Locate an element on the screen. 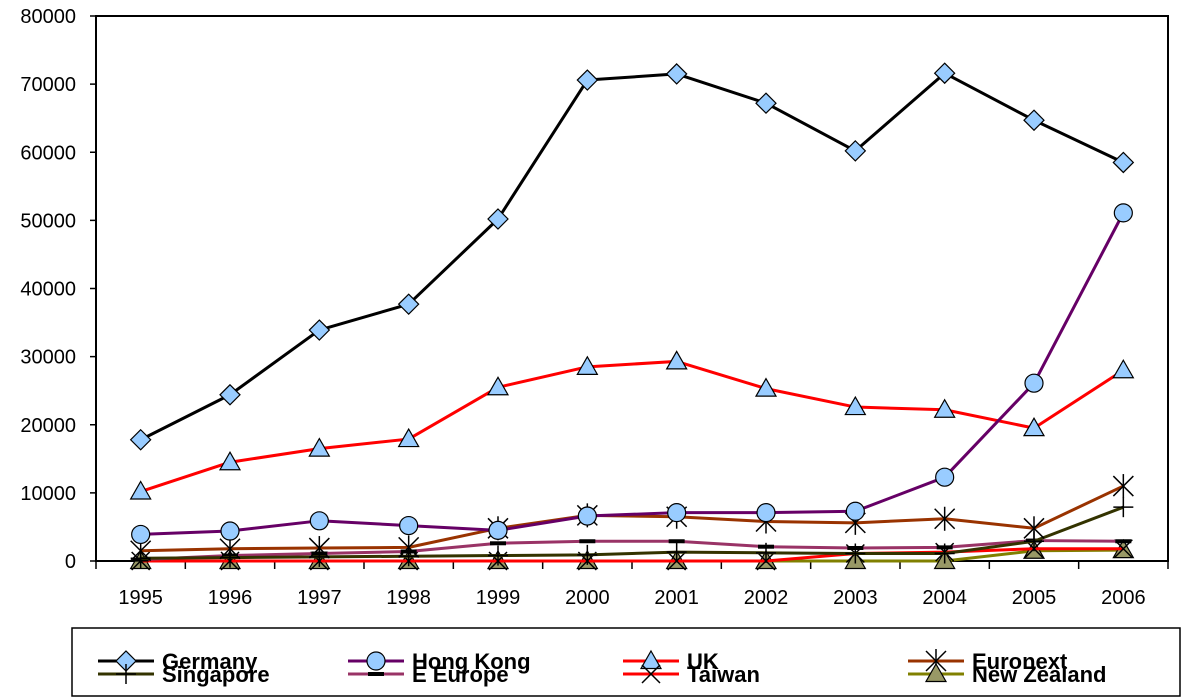  series-euronext is located at coordinates (632, 518).